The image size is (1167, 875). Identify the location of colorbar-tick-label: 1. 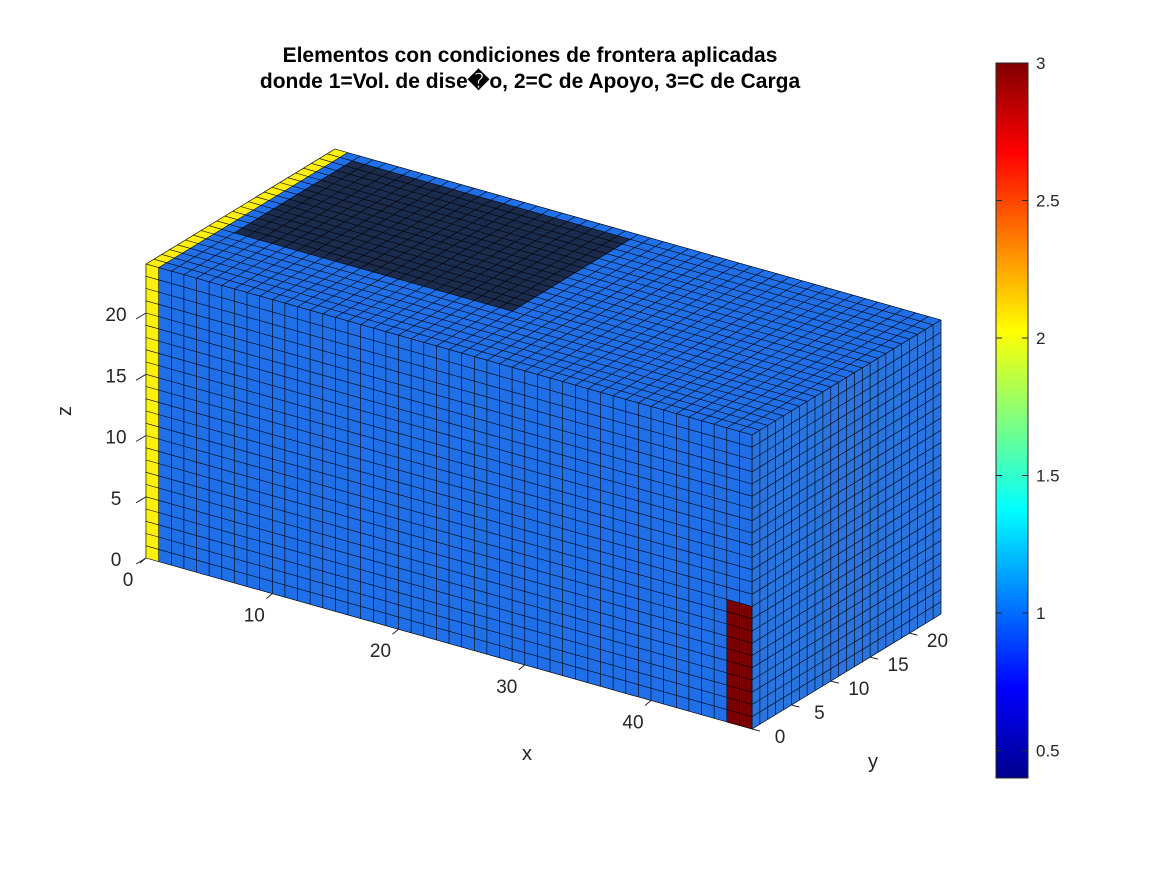
(1040, 613).